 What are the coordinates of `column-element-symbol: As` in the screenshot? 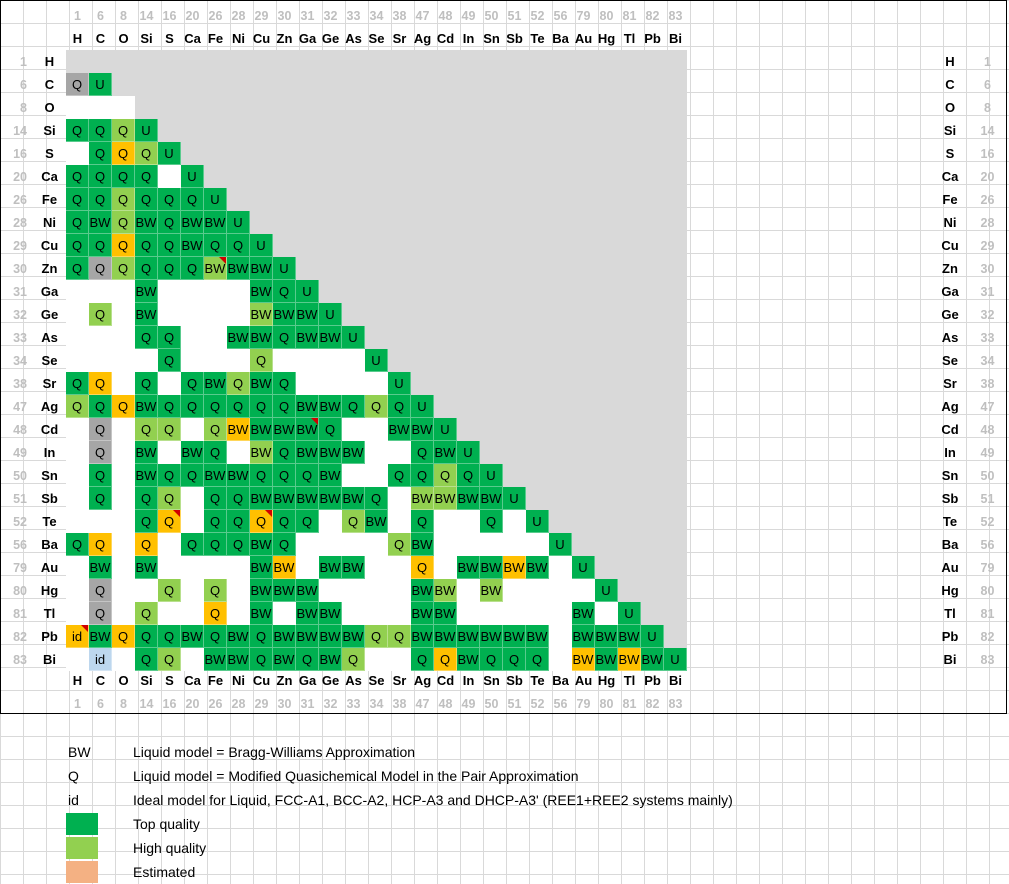 It's located at (353, 38).